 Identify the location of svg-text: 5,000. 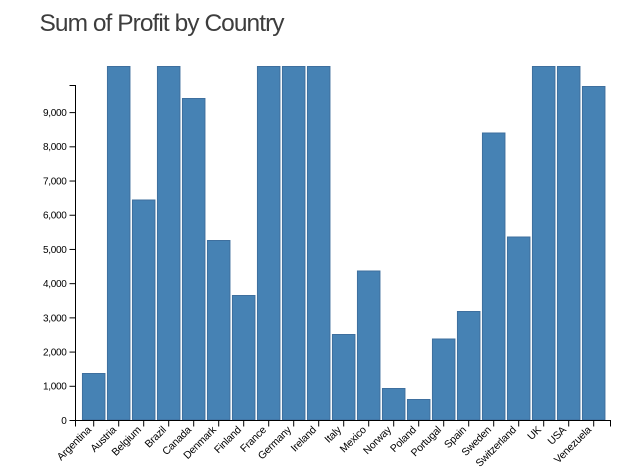
(55, 250).